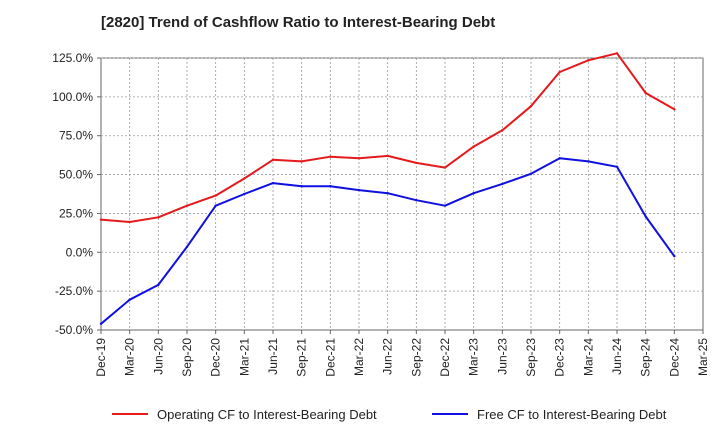 The width and height of the screenshot is (720, 440). Describe the element at coordinates (267, 414) in the screenshot. I see `legend-label: Operating CF to Interest-Bearing Debt` at that location.